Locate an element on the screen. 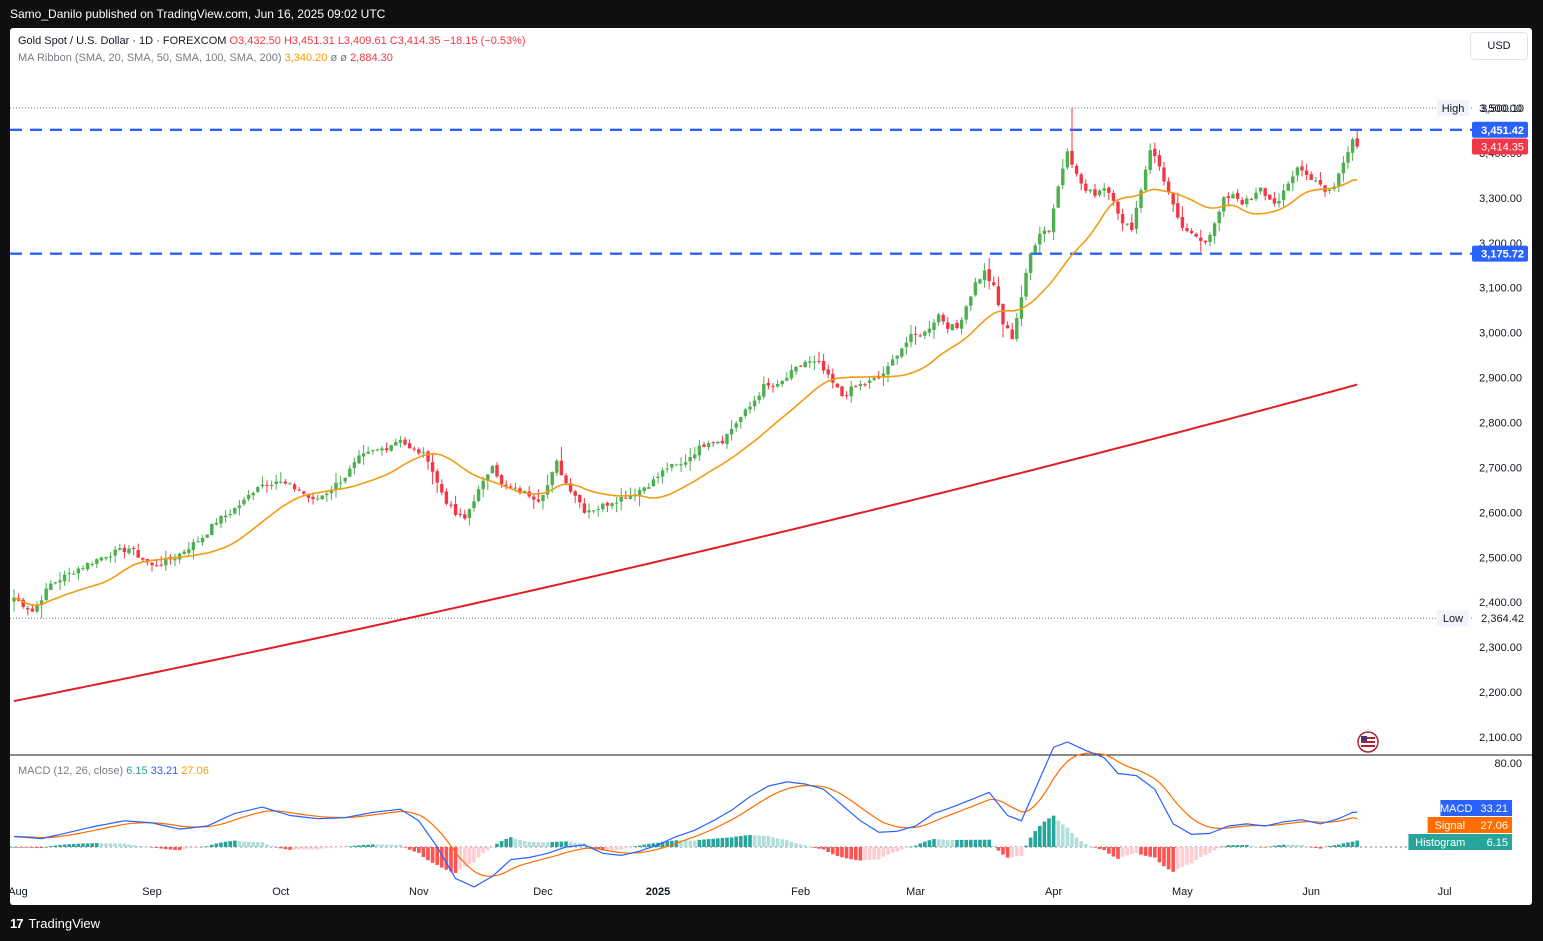 This screenshot has width=1543, height=941. time-axis: Aug Sep Oct Nov Dec 2025 Feb Mar Apr May Jun Jul is located at coordinates (731, 892).